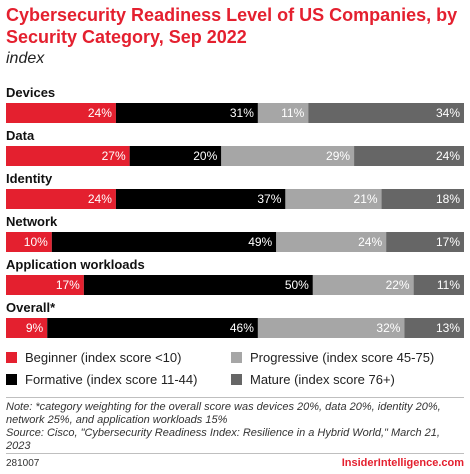 The width and height of the screenshot is (470, 474). What do you see at coordinates (164, 242) in the screenshot?
I see `bar-network-formative` at bounding box center [164, 242].